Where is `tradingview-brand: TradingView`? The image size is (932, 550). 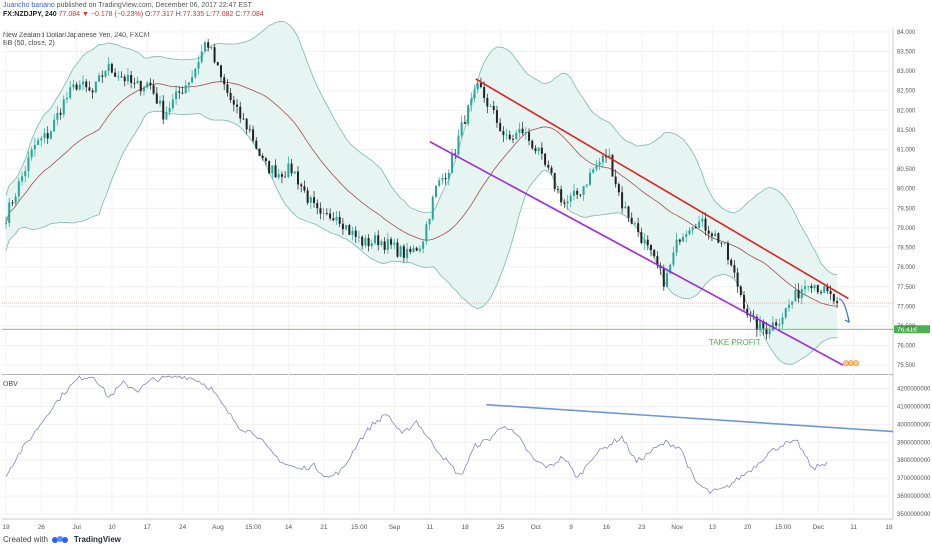 tradingview-brand: TradingView is located at coordinates (97, 539).